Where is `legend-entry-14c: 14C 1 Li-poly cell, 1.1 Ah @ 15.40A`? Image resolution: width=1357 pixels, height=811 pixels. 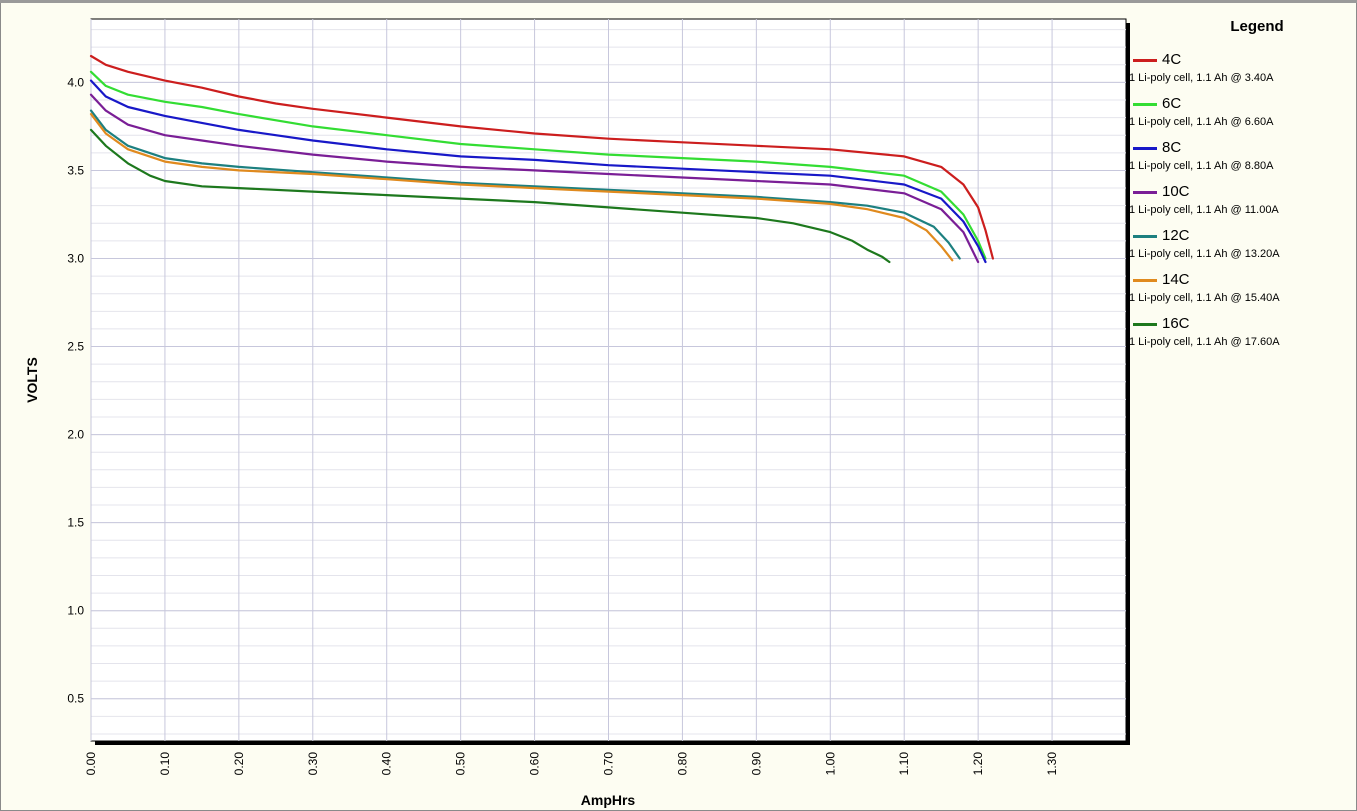 legend-entry-14c: 14C 1 Li-poly cell, 1.1 Ah @ 15.40A is located at coordinates (1241, 292).